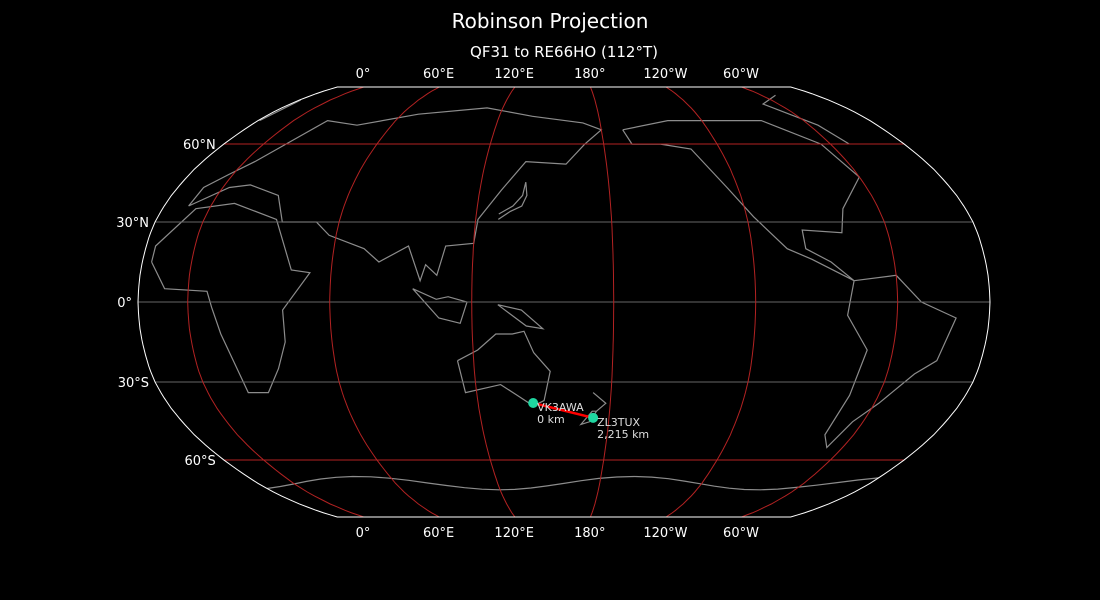 This screenshot has width=1100, height=600. What do you see at coordinates (665, 74) in the screenshot?
I see `lon-label-top: 120°W` at bounding box center [665, 74].